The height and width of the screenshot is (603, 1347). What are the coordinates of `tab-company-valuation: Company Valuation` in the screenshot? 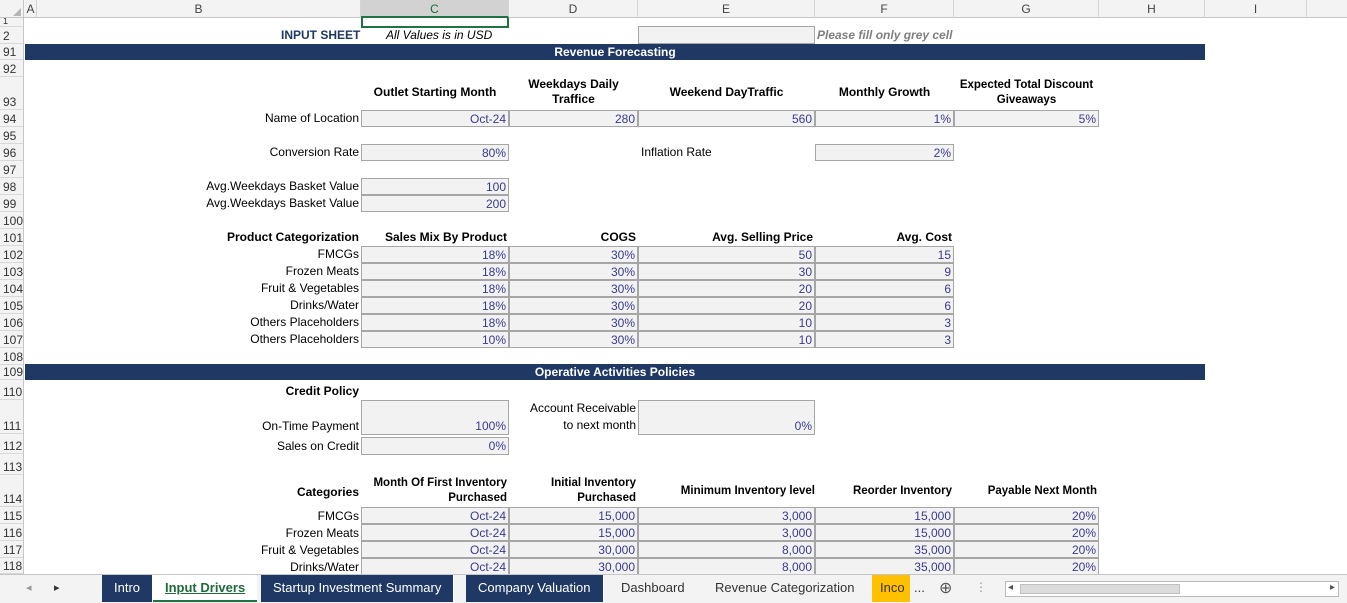 It's located at (535, 588).